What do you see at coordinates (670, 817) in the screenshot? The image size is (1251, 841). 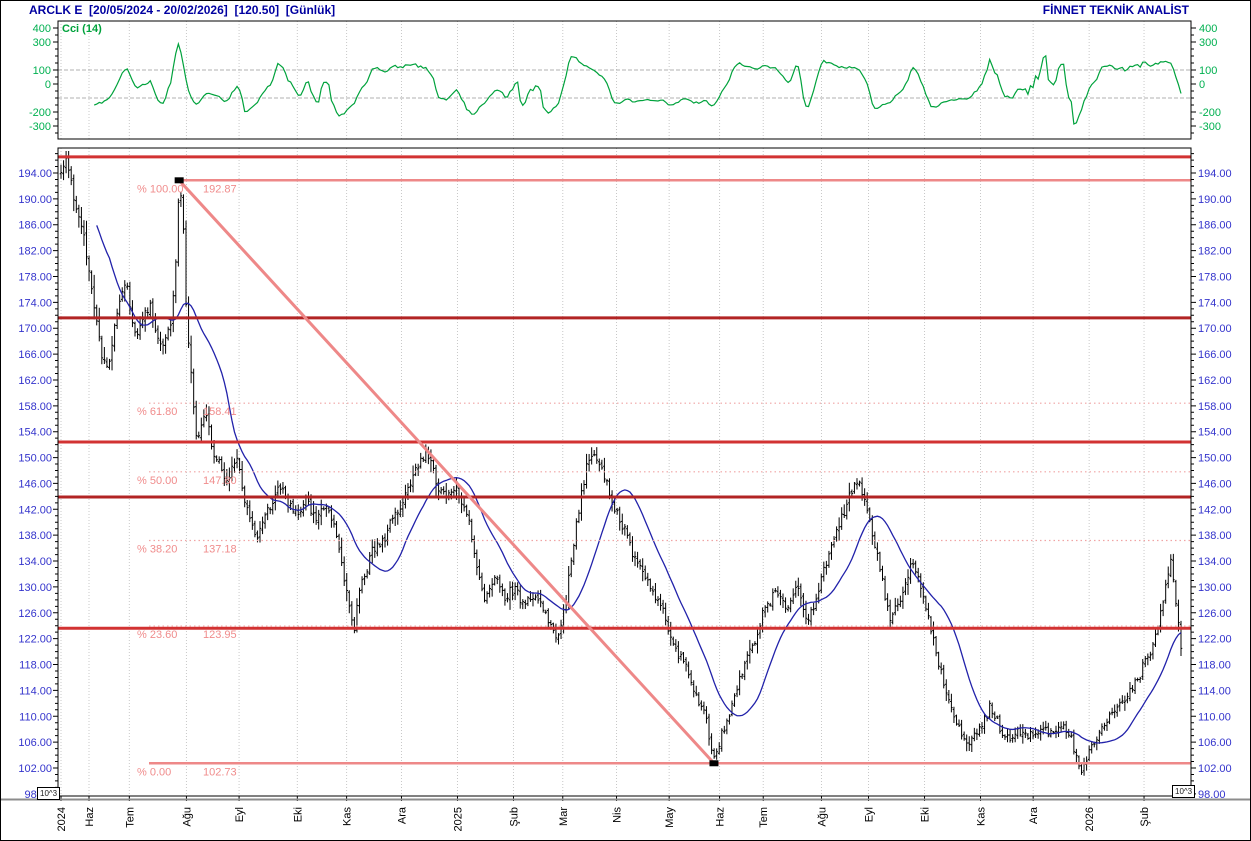 I see `x-axis-month-label: May` at bounding box center [670, 817].